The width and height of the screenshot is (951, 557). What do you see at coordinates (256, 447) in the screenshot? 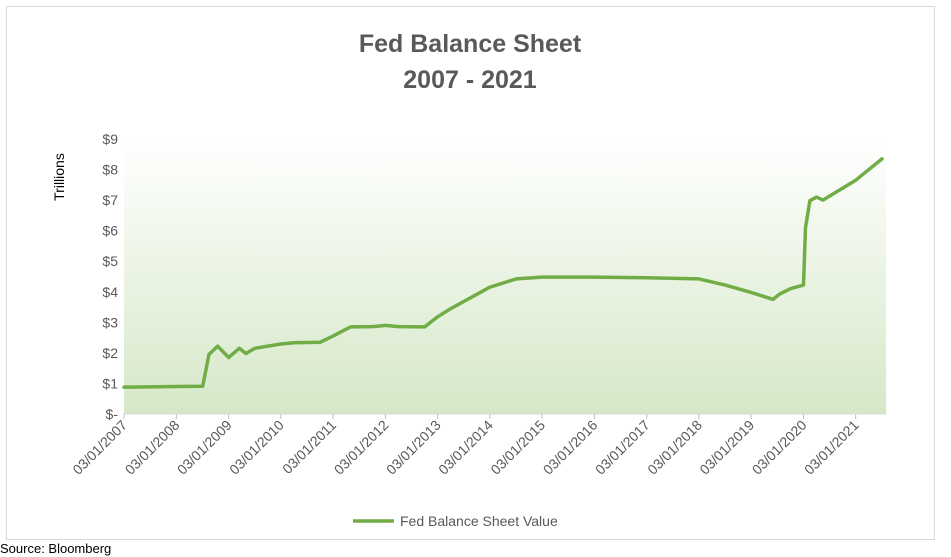
I see `x-tick-label: 03/01/2010` at bounding box center [256, 447].